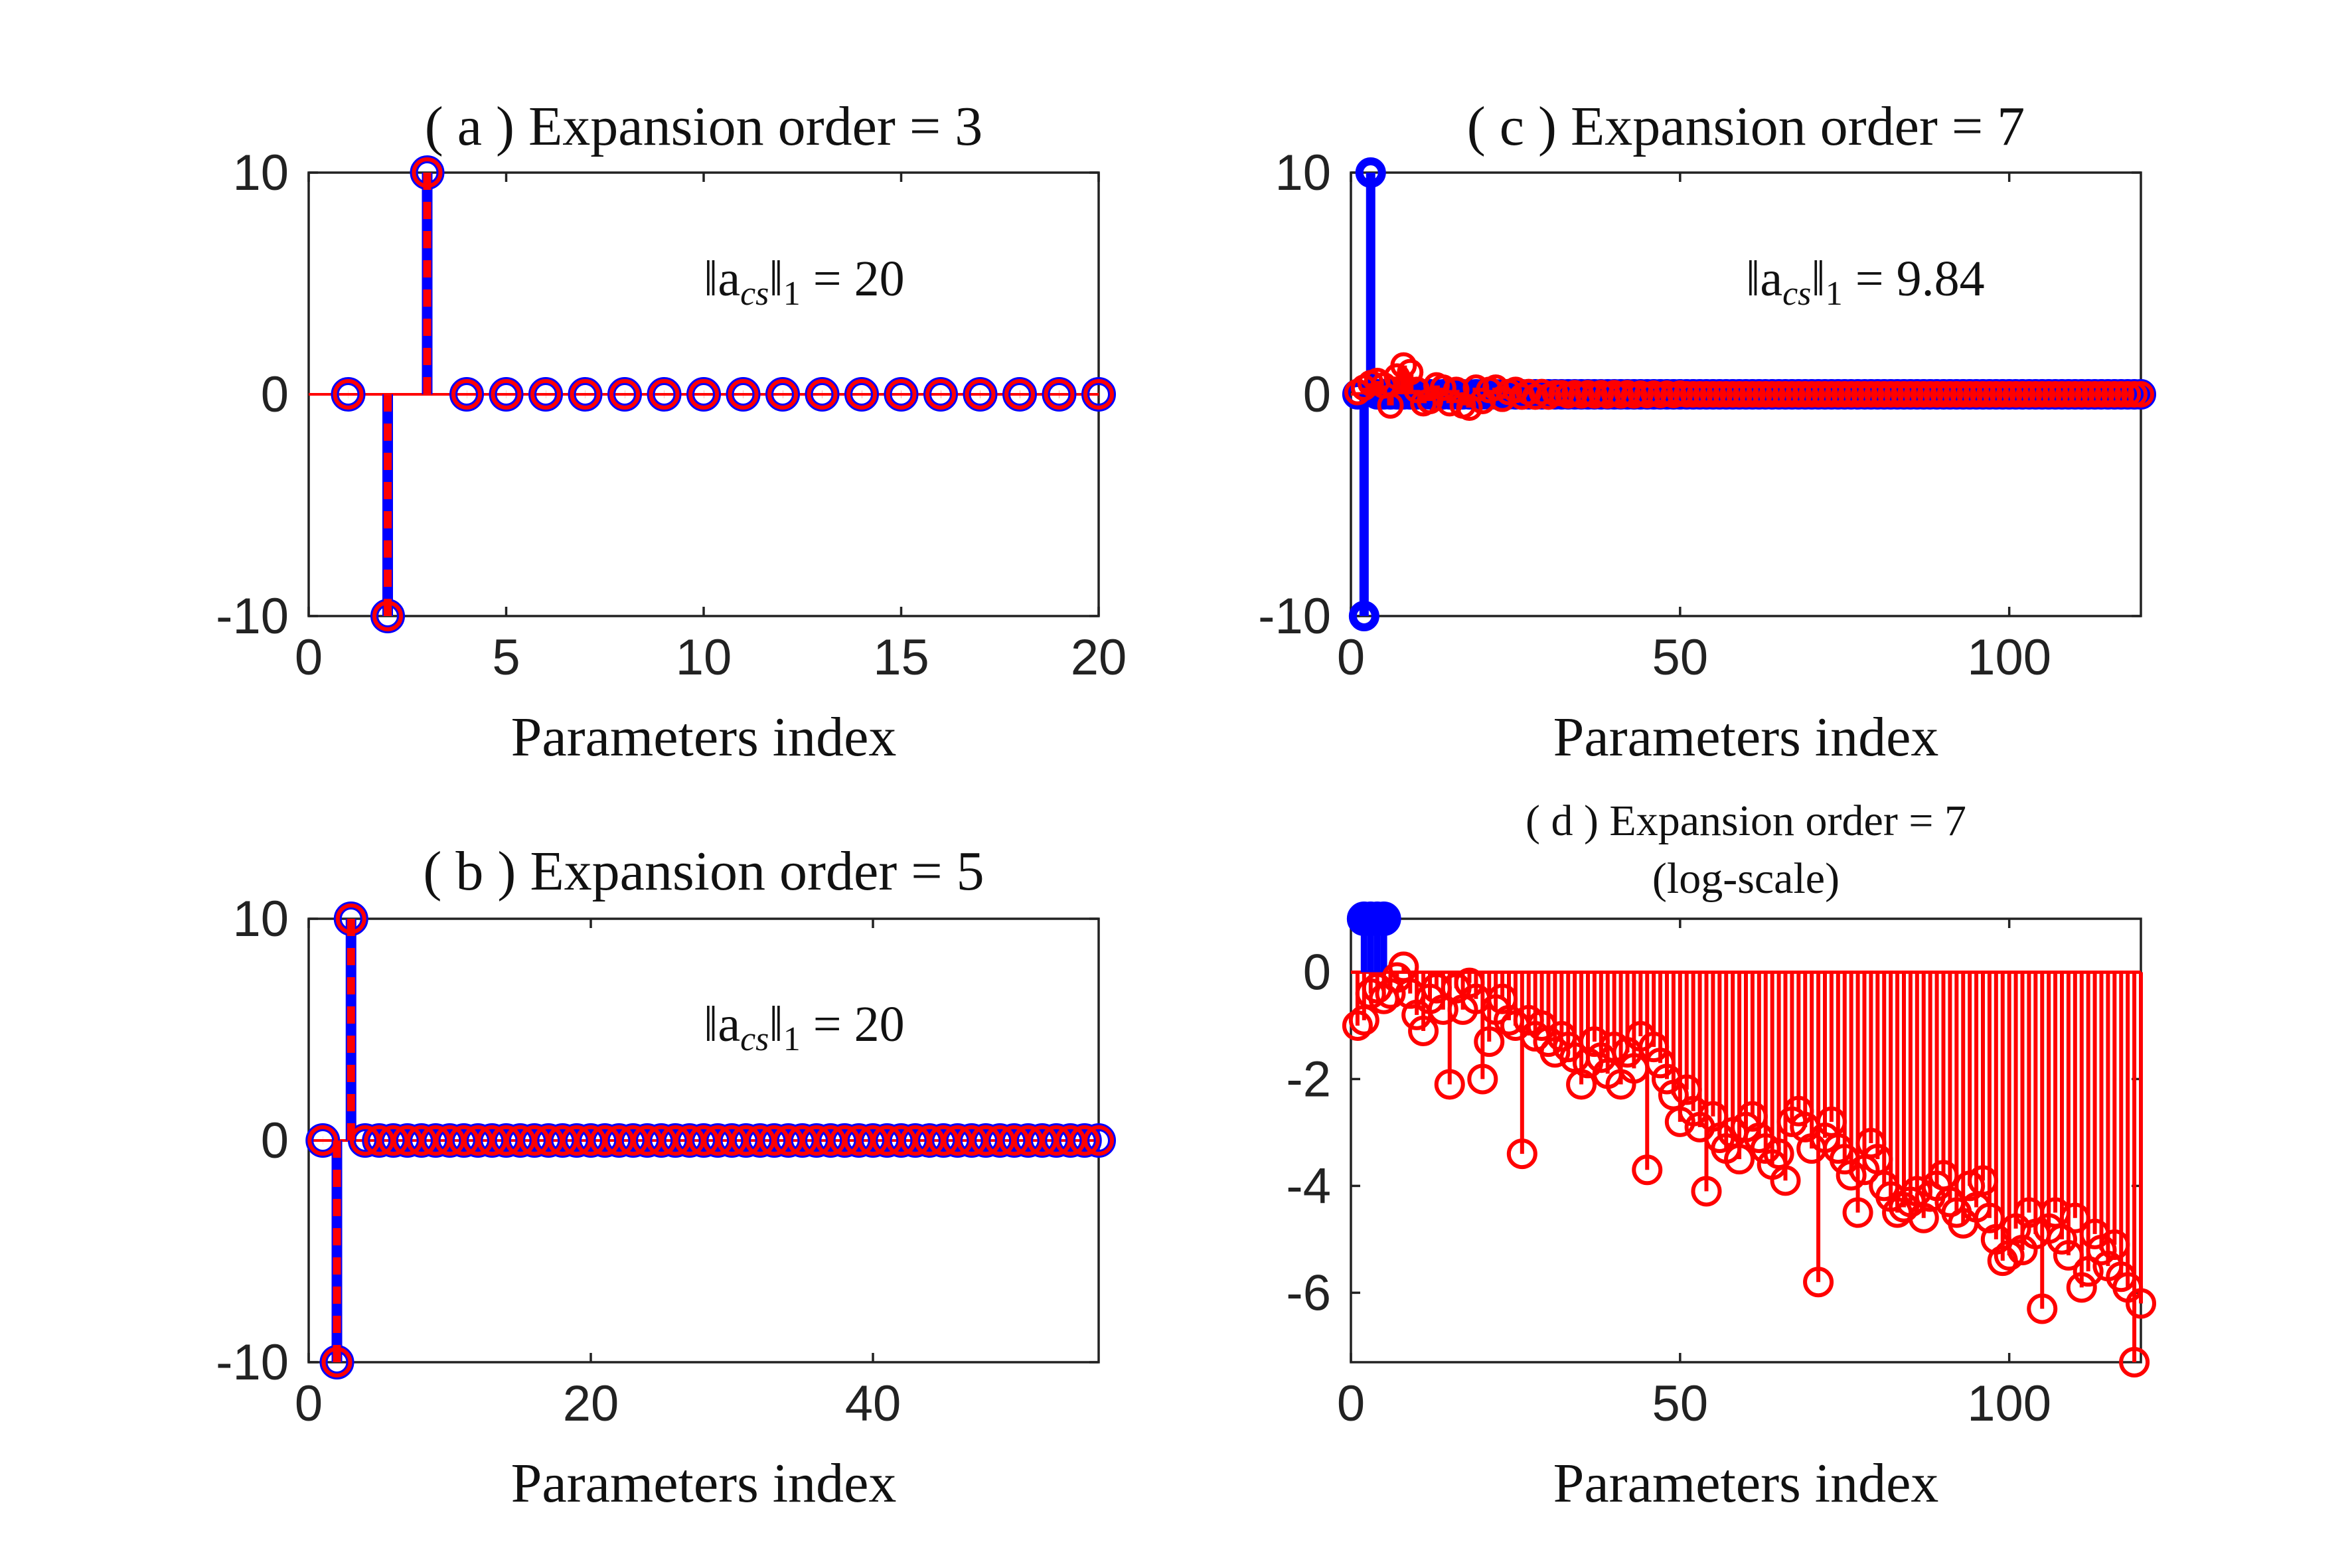 The image size is (2352, 1568). I want to click on x-tick-label: 5, so click(506, 658).